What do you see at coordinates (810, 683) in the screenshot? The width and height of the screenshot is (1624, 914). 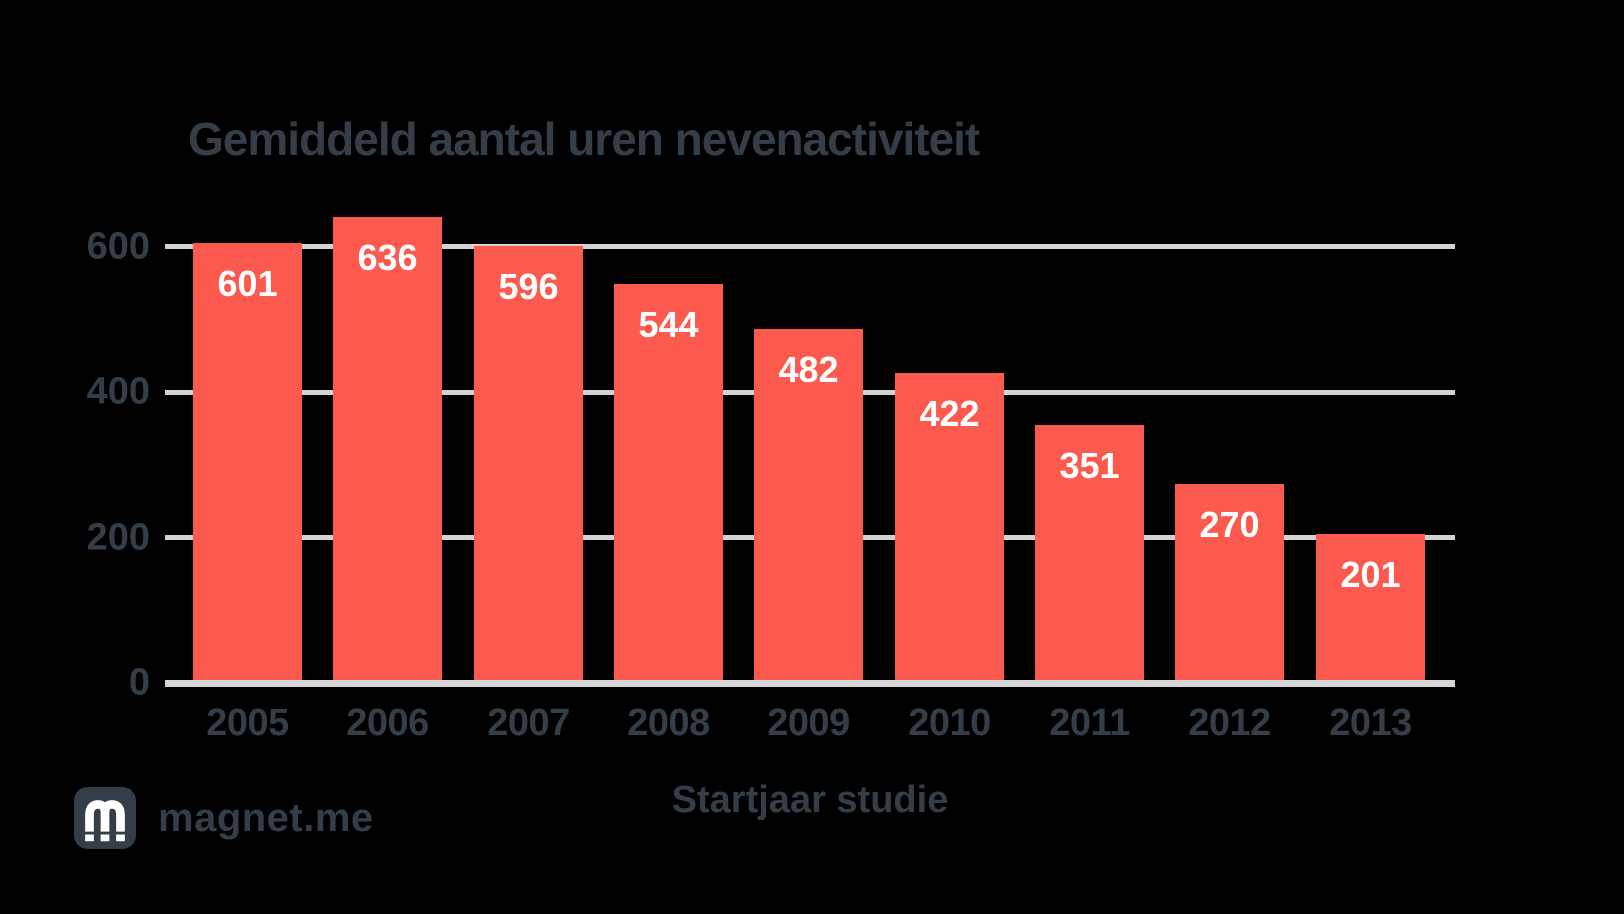 I see `x-axis-line` at bounding box center [810, 683].